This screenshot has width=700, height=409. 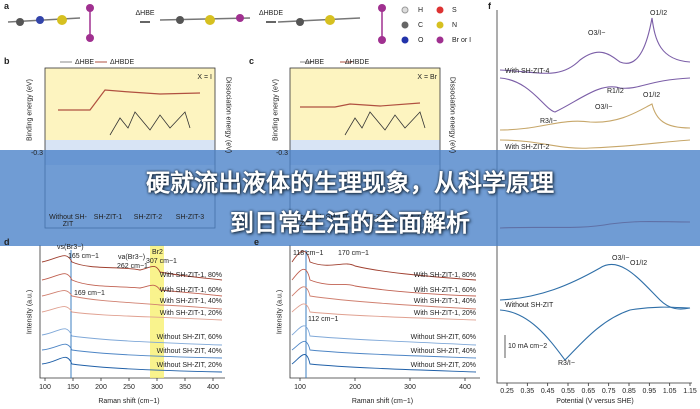 What do you see at coordinates (489, 6) in the screenshot?
I see `panel-letter: f` at bounding box center [489, 6].